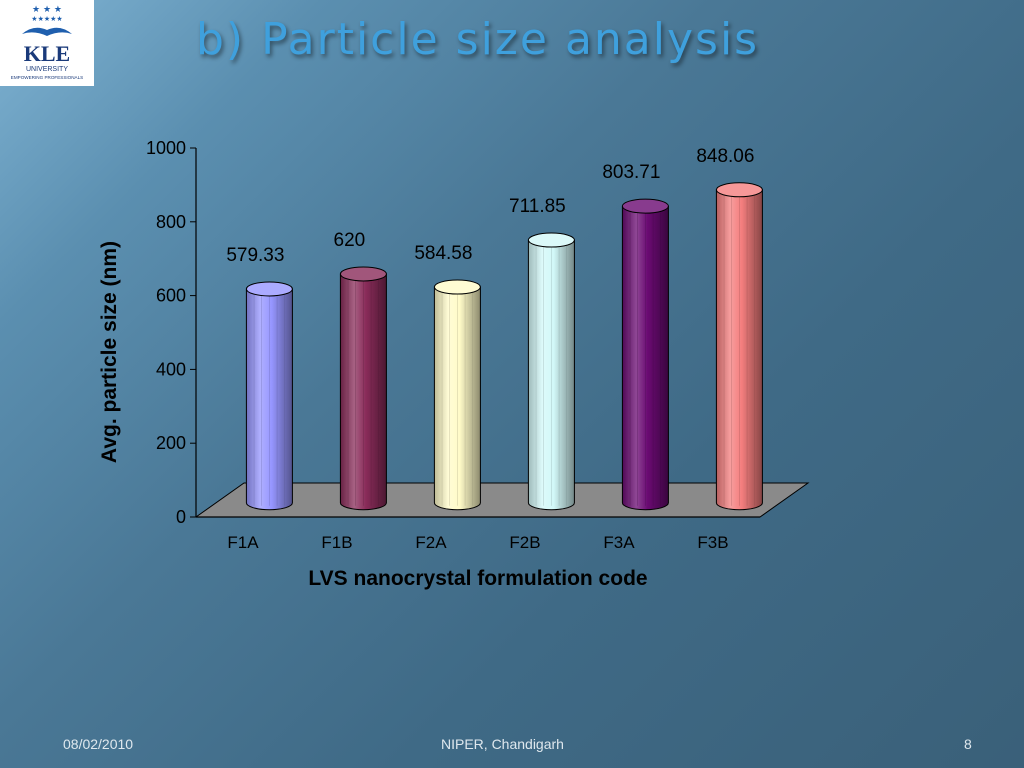 This screenshot has height=768, width=1024. I want to click on data-label-F2A: 584.58, so click(443, 253).